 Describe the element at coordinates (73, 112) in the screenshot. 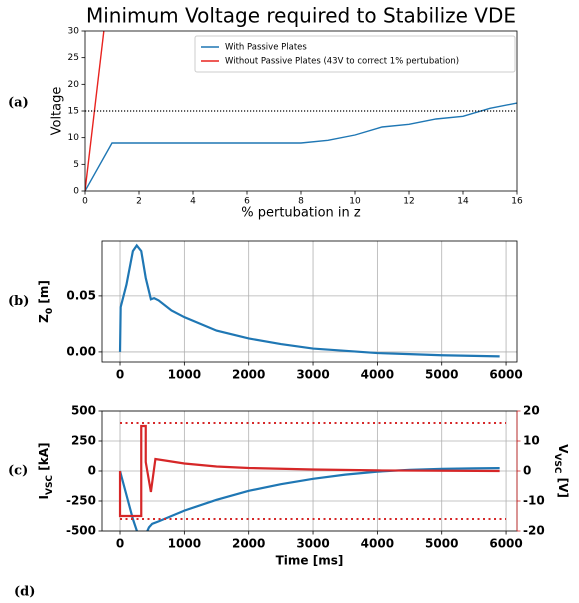

I see `y-tick-label: 15` at that location.